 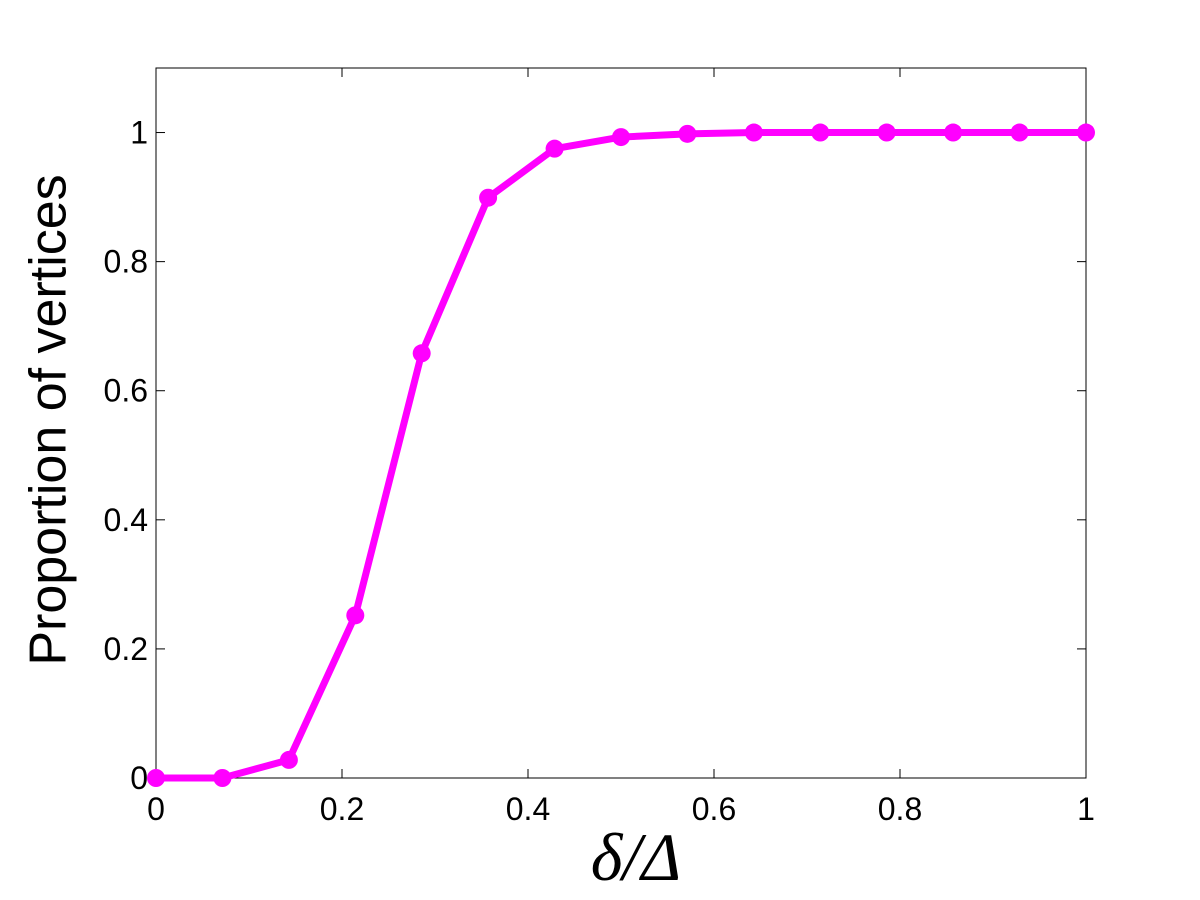 I want to click on x-axis-label: δ/Δ, so click(x=636, y=857).